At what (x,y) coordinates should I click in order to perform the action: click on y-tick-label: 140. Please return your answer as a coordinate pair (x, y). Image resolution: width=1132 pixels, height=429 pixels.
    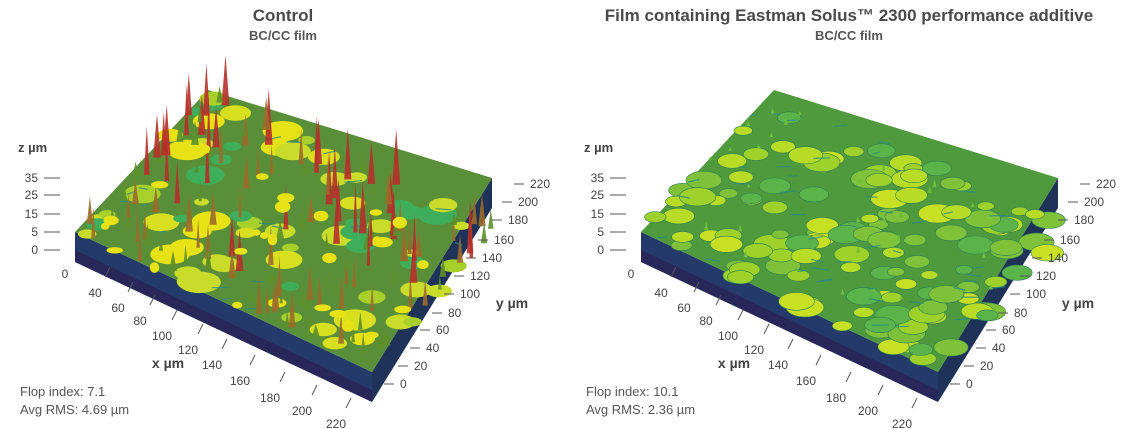
    Looking at the image, I should click on (1058, 258).